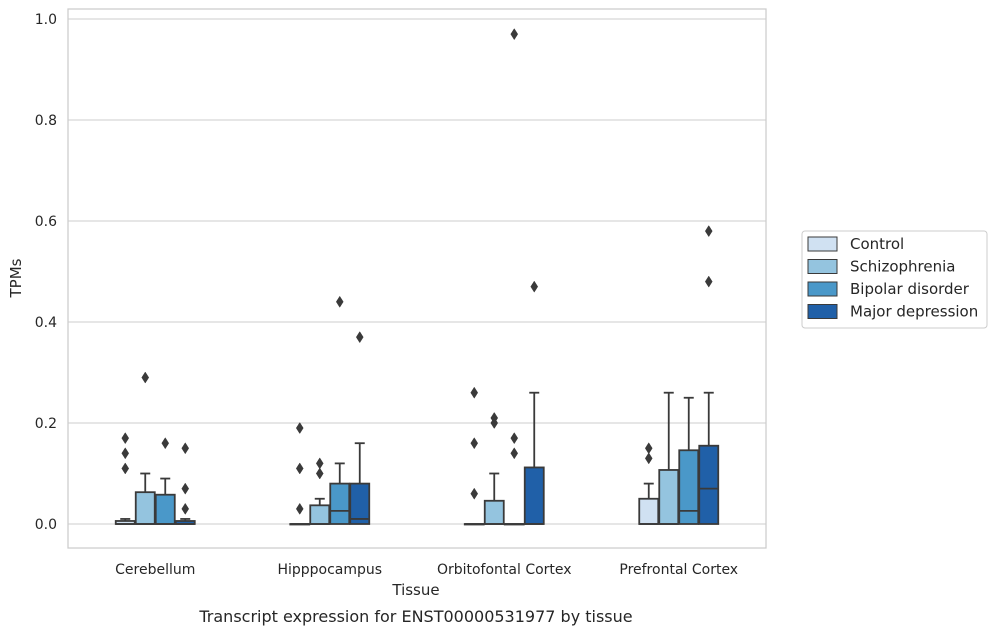 The image size is (997, 634). What do you see at coordinates (910, 289) in the screenshot?
I see `legend-label: Bipolar disorder` at bounding box center [910, 289].